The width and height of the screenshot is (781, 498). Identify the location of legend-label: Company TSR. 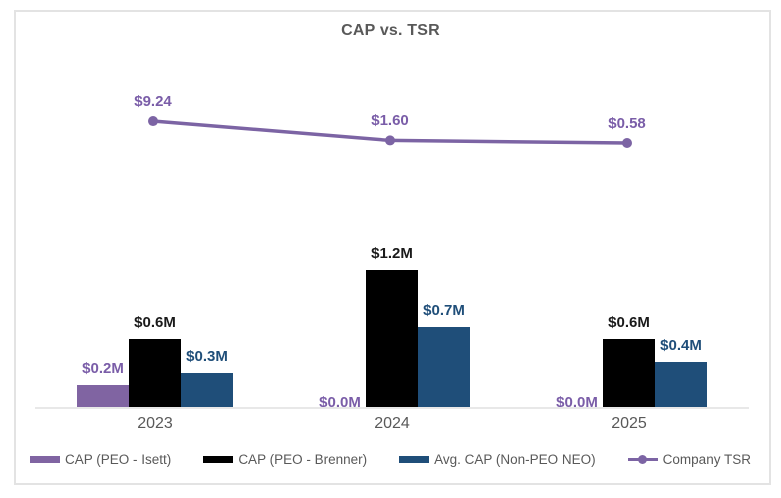
(706, 459).